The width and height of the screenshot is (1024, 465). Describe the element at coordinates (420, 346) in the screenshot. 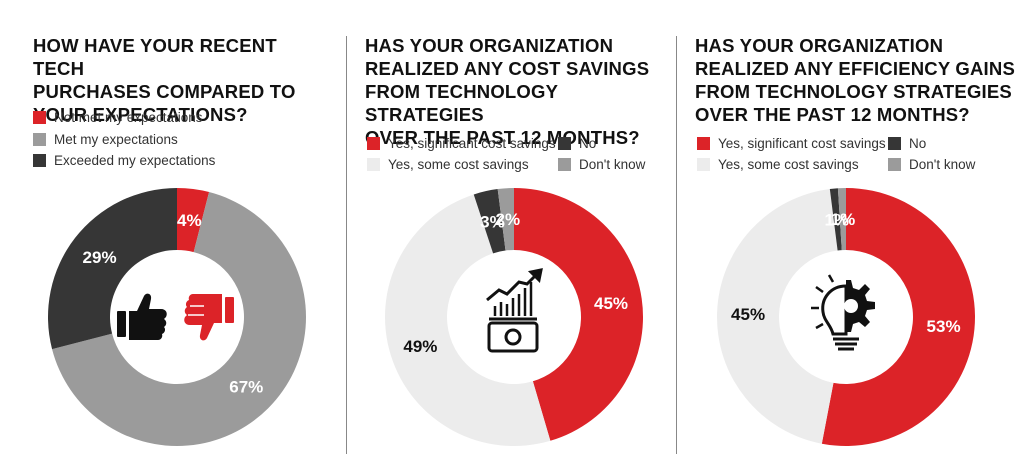

I see `data-label: 49%` at that location.